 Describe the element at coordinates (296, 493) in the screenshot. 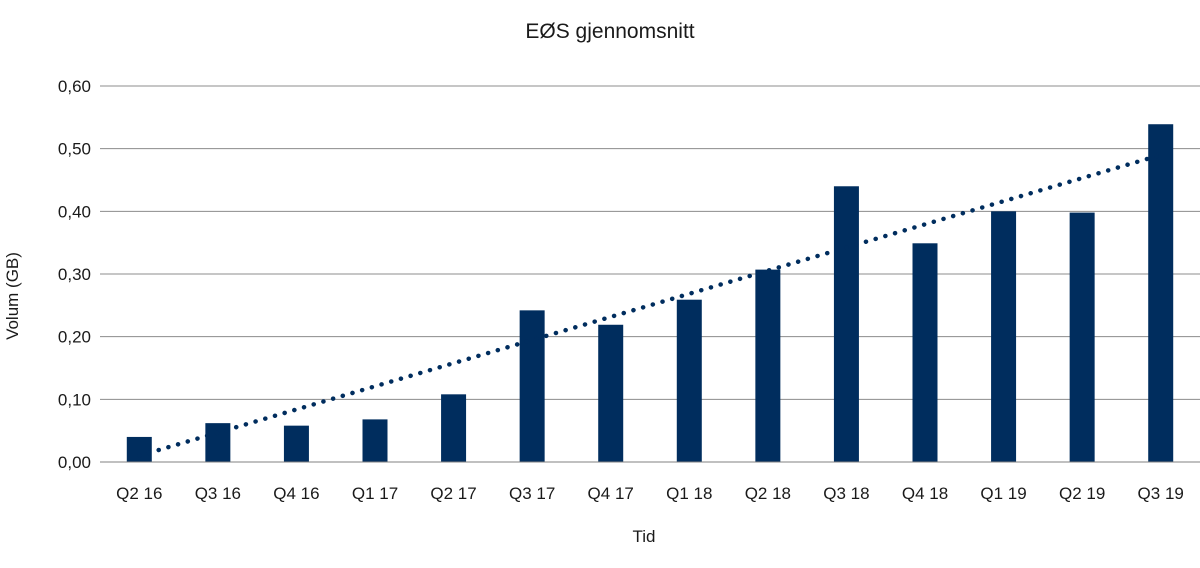

I see `x-tick-label: Q4 16` at that location.